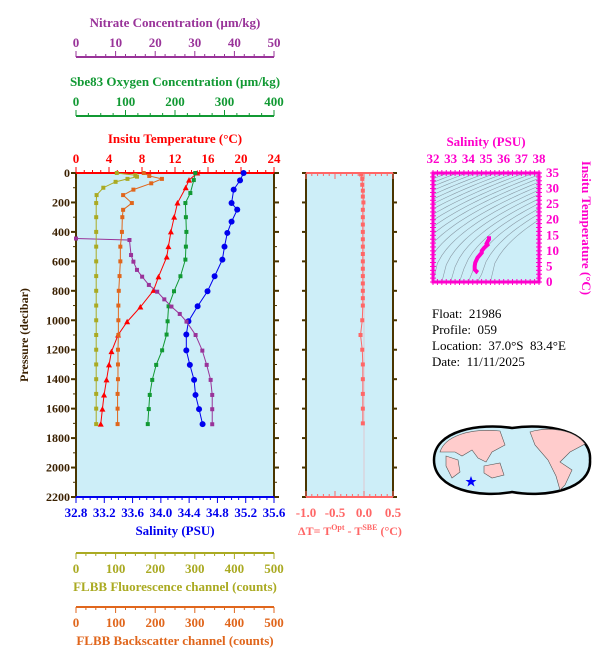 Image resolution: width=609 pixels, height=663 pixels. What do you see at coordinates (553, 234) in the screenshot?
I see `ts-y-tick-label: 15` at bounding box center [553, 234].